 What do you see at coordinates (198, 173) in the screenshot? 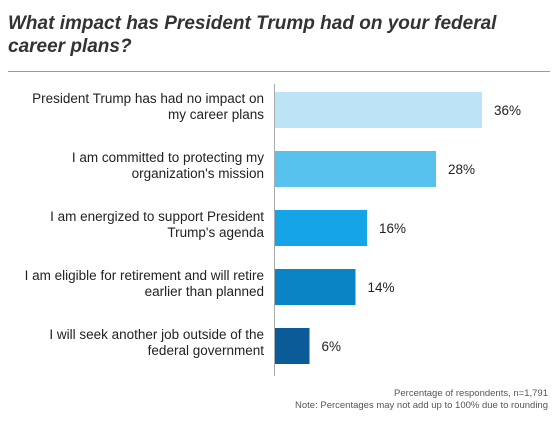
I see `category-label-1-line-1: organization's mission` at bounding box center [198, 173].